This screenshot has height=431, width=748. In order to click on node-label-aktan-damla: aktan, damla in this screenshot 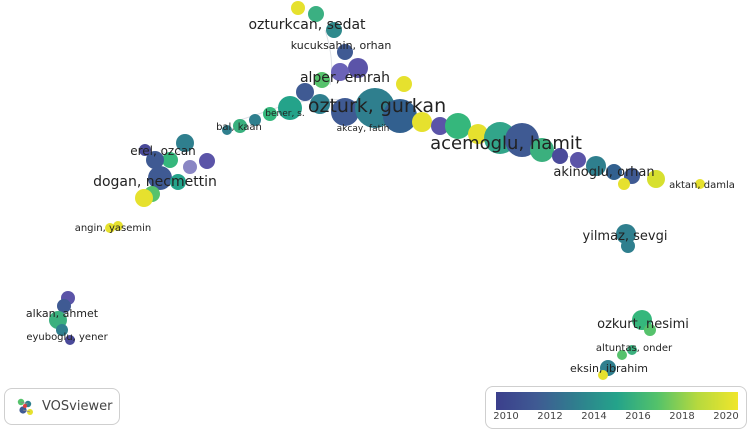, I will do `click(702, 185)`.